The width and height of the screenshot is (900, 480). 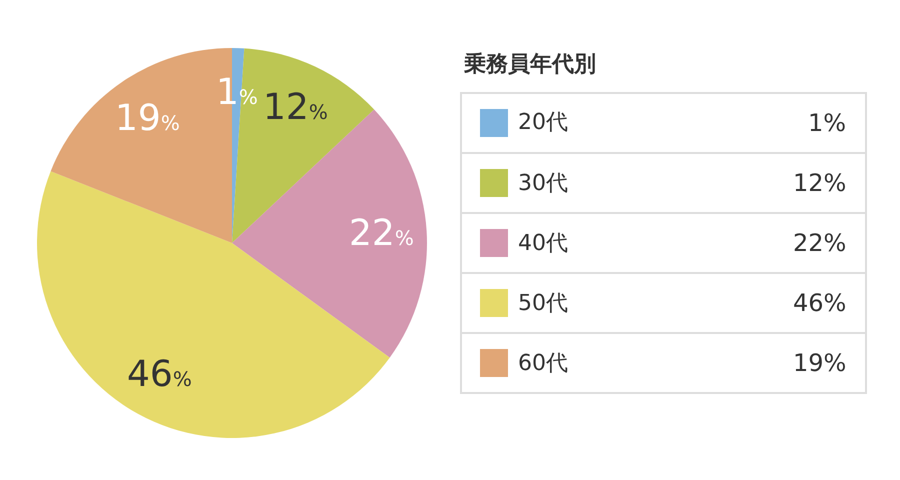 What do you see at coordinates (543, 363) in the screenshot?
I see `legend-label: 60代` at bounding box center [543, 363].